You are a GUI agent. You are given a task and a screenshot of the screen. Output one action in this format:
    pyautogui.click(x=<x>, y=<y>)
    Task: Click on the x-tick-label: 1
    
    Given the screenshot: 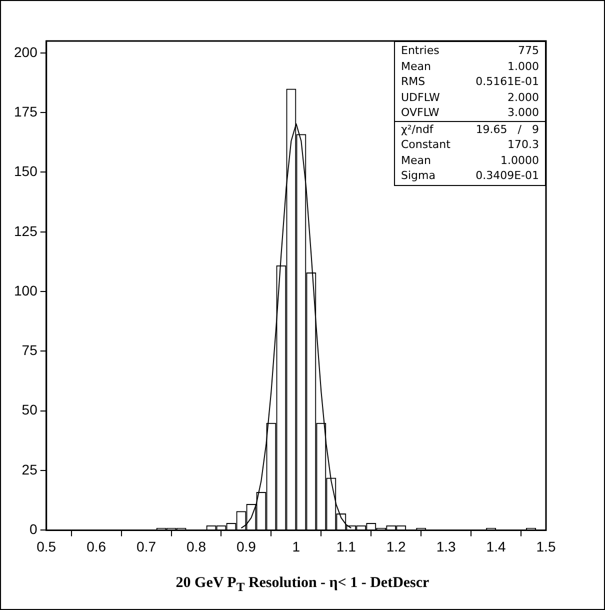 What is the action you would take?
    pyautogui.click(x=296, y=546)
    